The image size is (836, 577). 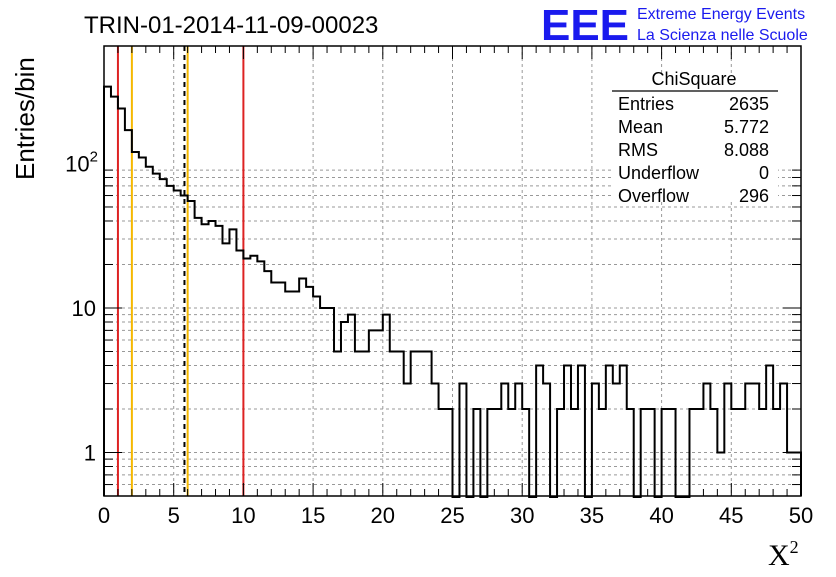 What do you see at coordinates (243, 515) in the screenshot?
I see `x-tick-label: 10` at bounding box center [243, 515].